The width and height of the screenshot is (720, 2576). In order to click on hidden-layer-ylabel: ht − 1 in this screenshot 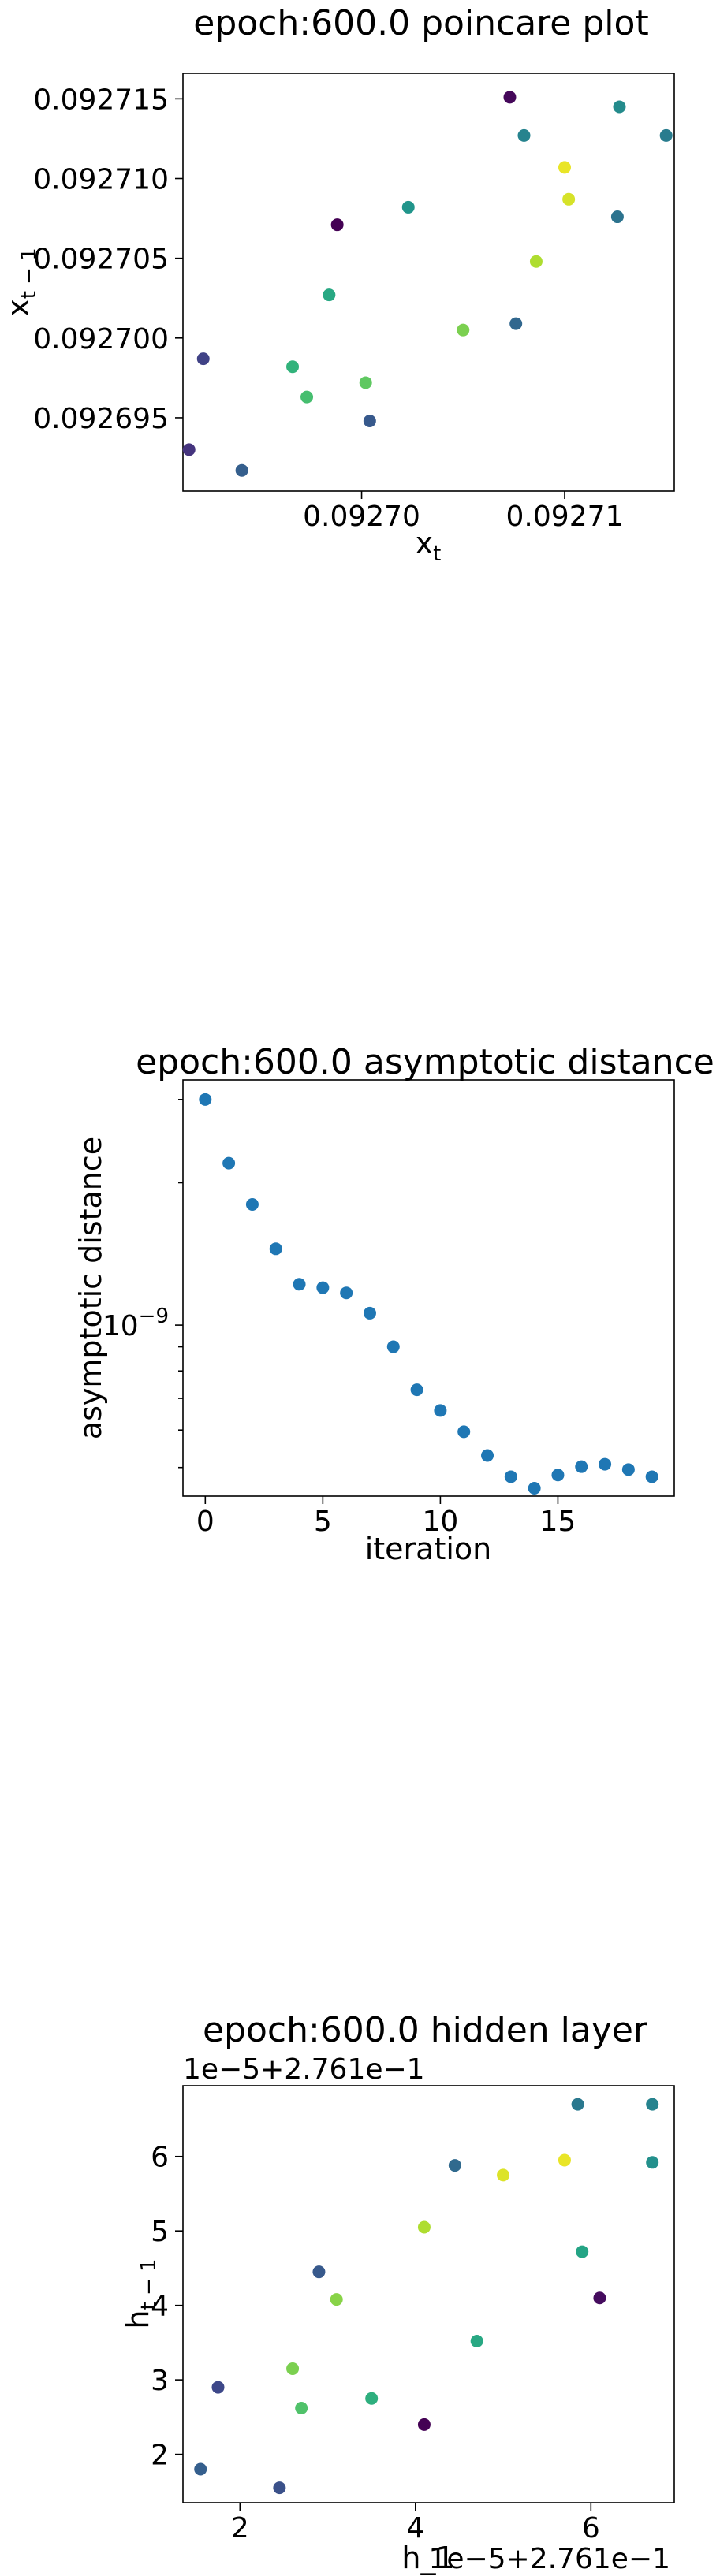, I will do `click(141, 2293)`.